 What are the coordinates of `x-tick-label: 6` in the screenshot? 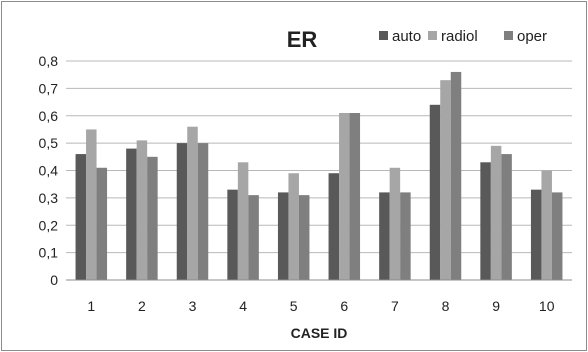 It's located at (344, 306).